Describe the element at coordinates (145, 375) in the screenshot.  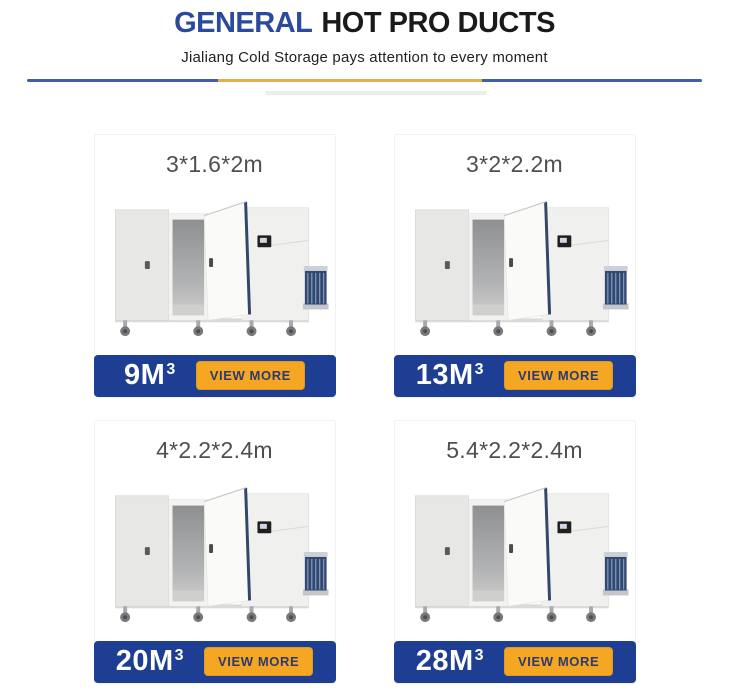
I see `volume-value: 9M` at that location.